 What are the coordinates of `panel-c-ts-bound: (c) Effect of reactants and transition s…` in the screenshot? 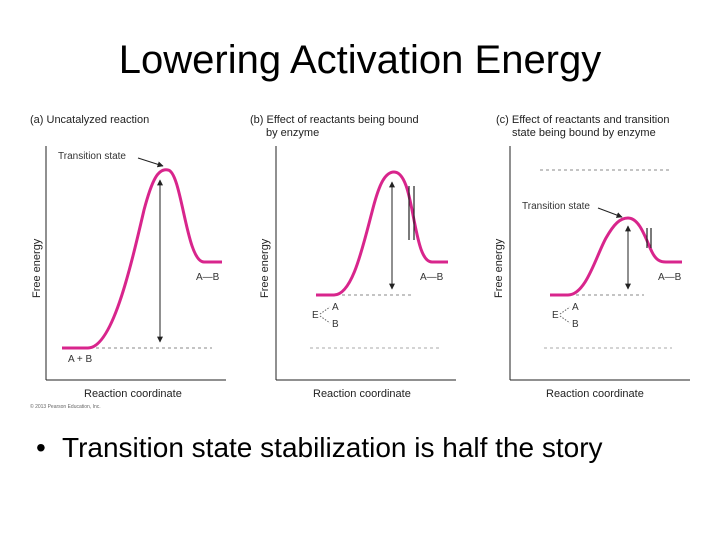 It's located at (591, 257).